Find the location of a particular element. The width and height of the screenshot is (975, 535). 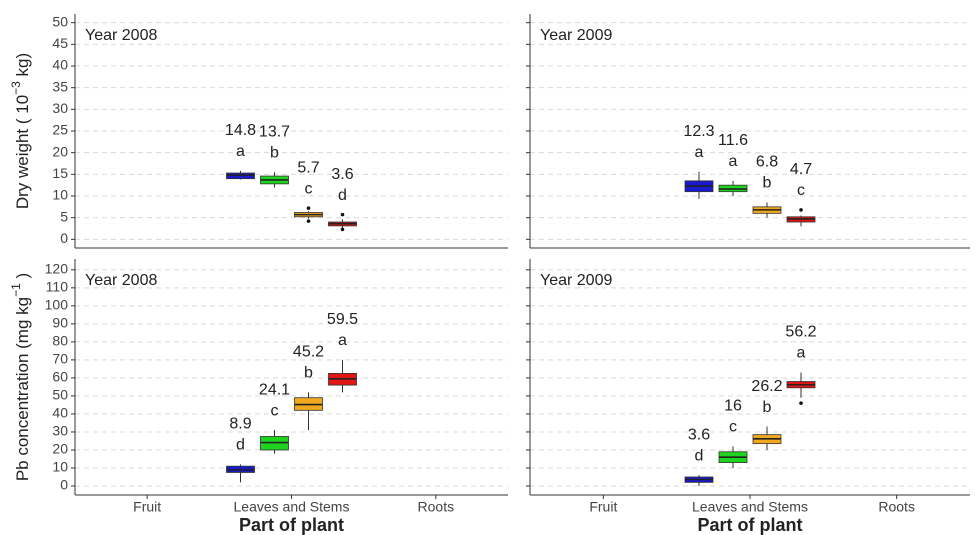

y-tick-label: 70 is located at coordinates (60, 359).